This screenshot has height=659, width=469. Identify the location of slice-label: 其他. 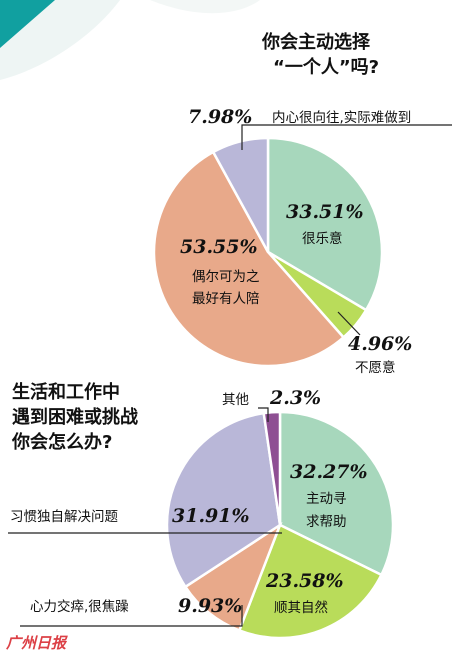
(235, 400).